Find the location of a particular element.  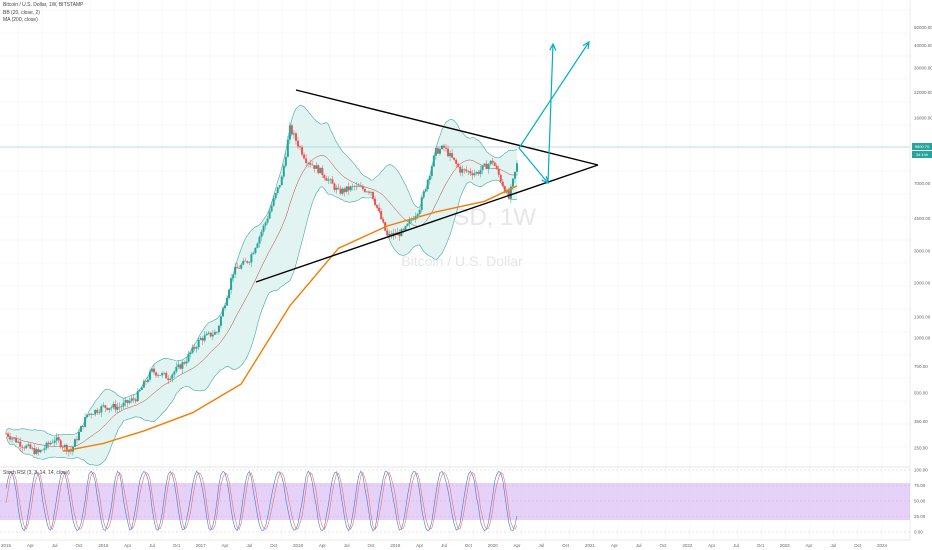

stoch-rsi-legend: Stoch RSI (3, 3, 14, 14, close) is located at coordinates (36, 473).